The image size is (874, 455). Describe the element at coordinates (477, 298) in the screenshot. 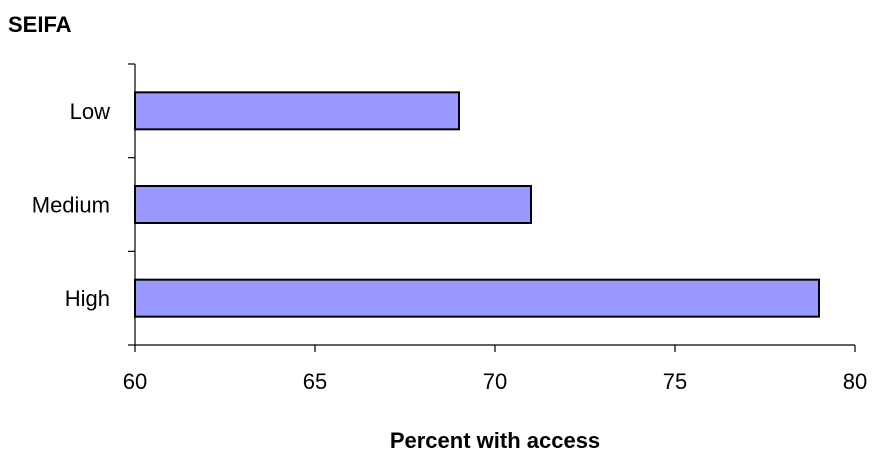

I see `bar-high` at that location.